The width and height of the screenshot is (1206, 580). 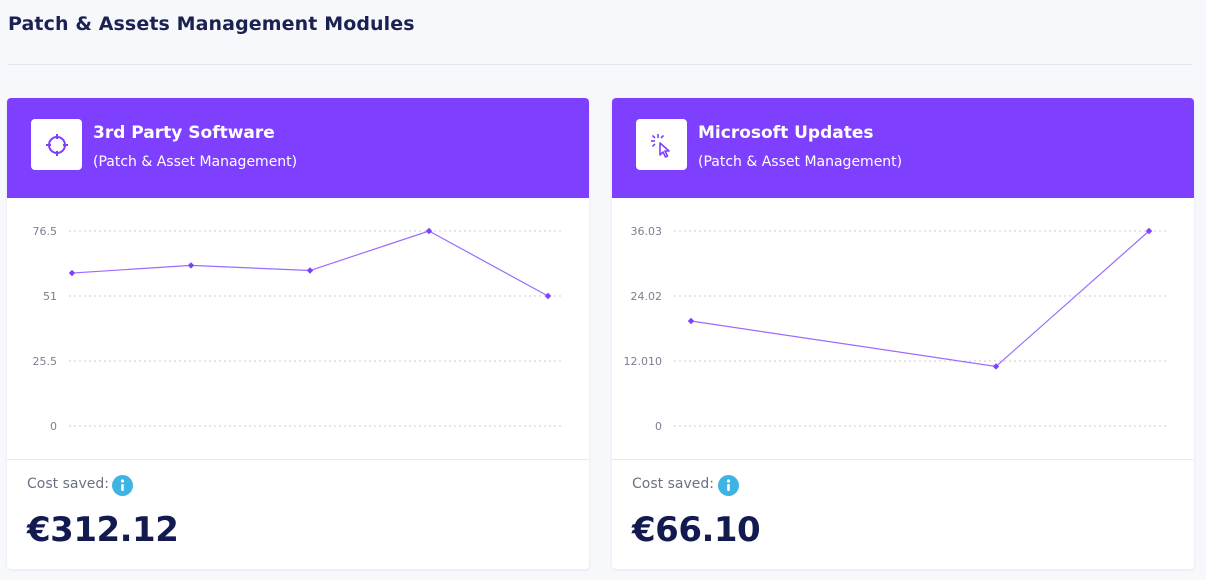 I want to click on cursor-click-icon, so click(x=661, y=144).